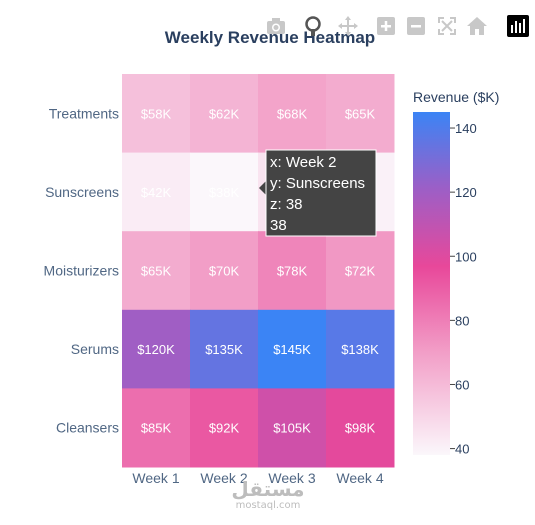  Describe the element at coordinates (386, 26) in the screenshot. I see `zoom-in-icon` at that location.